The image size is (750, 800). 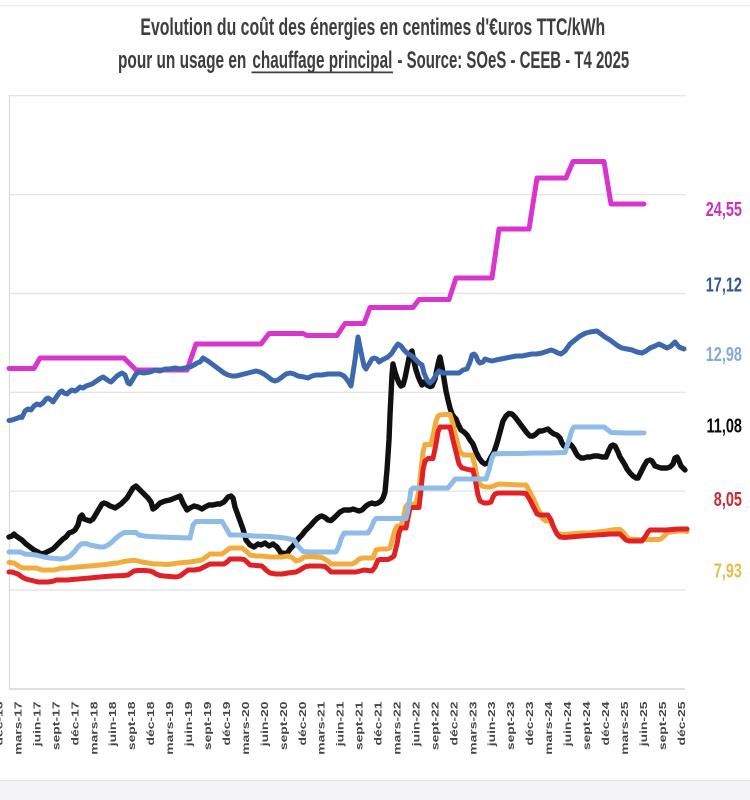 I want to click on svg-text: 12,98, so click(x=724, y=354).